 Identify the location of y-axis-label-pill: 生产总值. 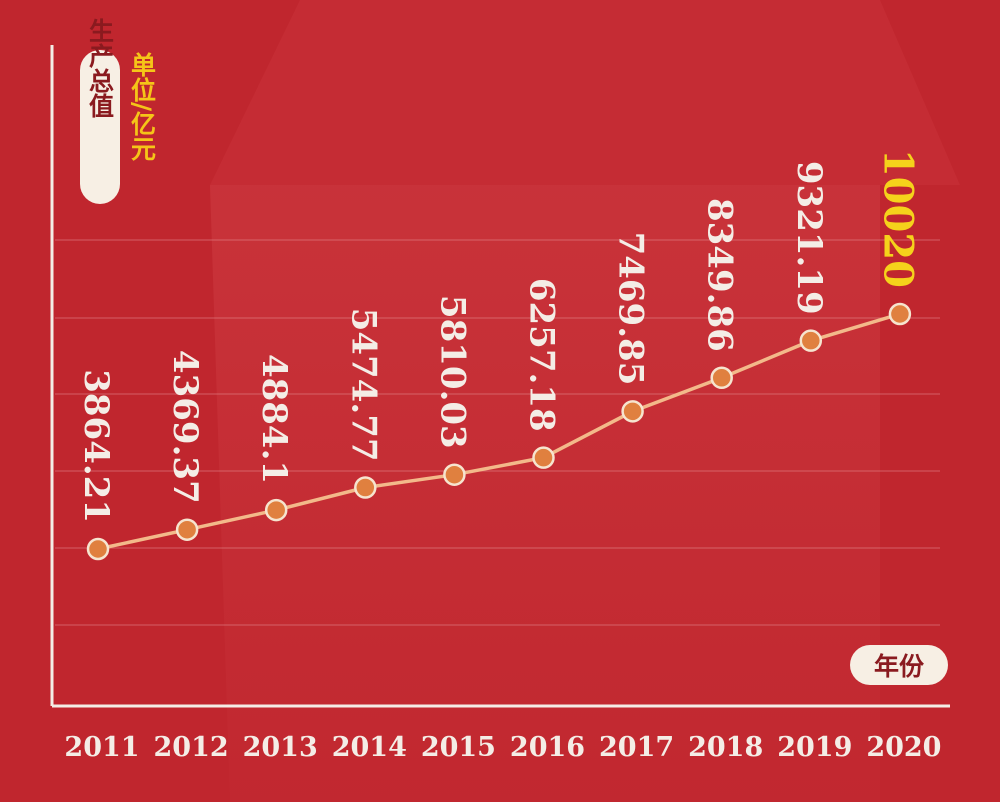
(100, 111).